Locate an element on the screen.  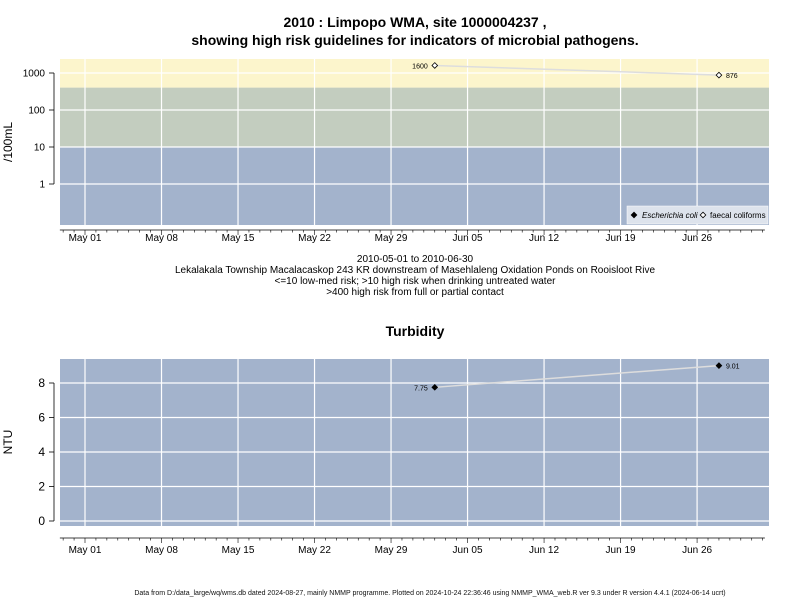
turbidity-x-tick-label: Jun 12 is located at coordinates (544, 550).